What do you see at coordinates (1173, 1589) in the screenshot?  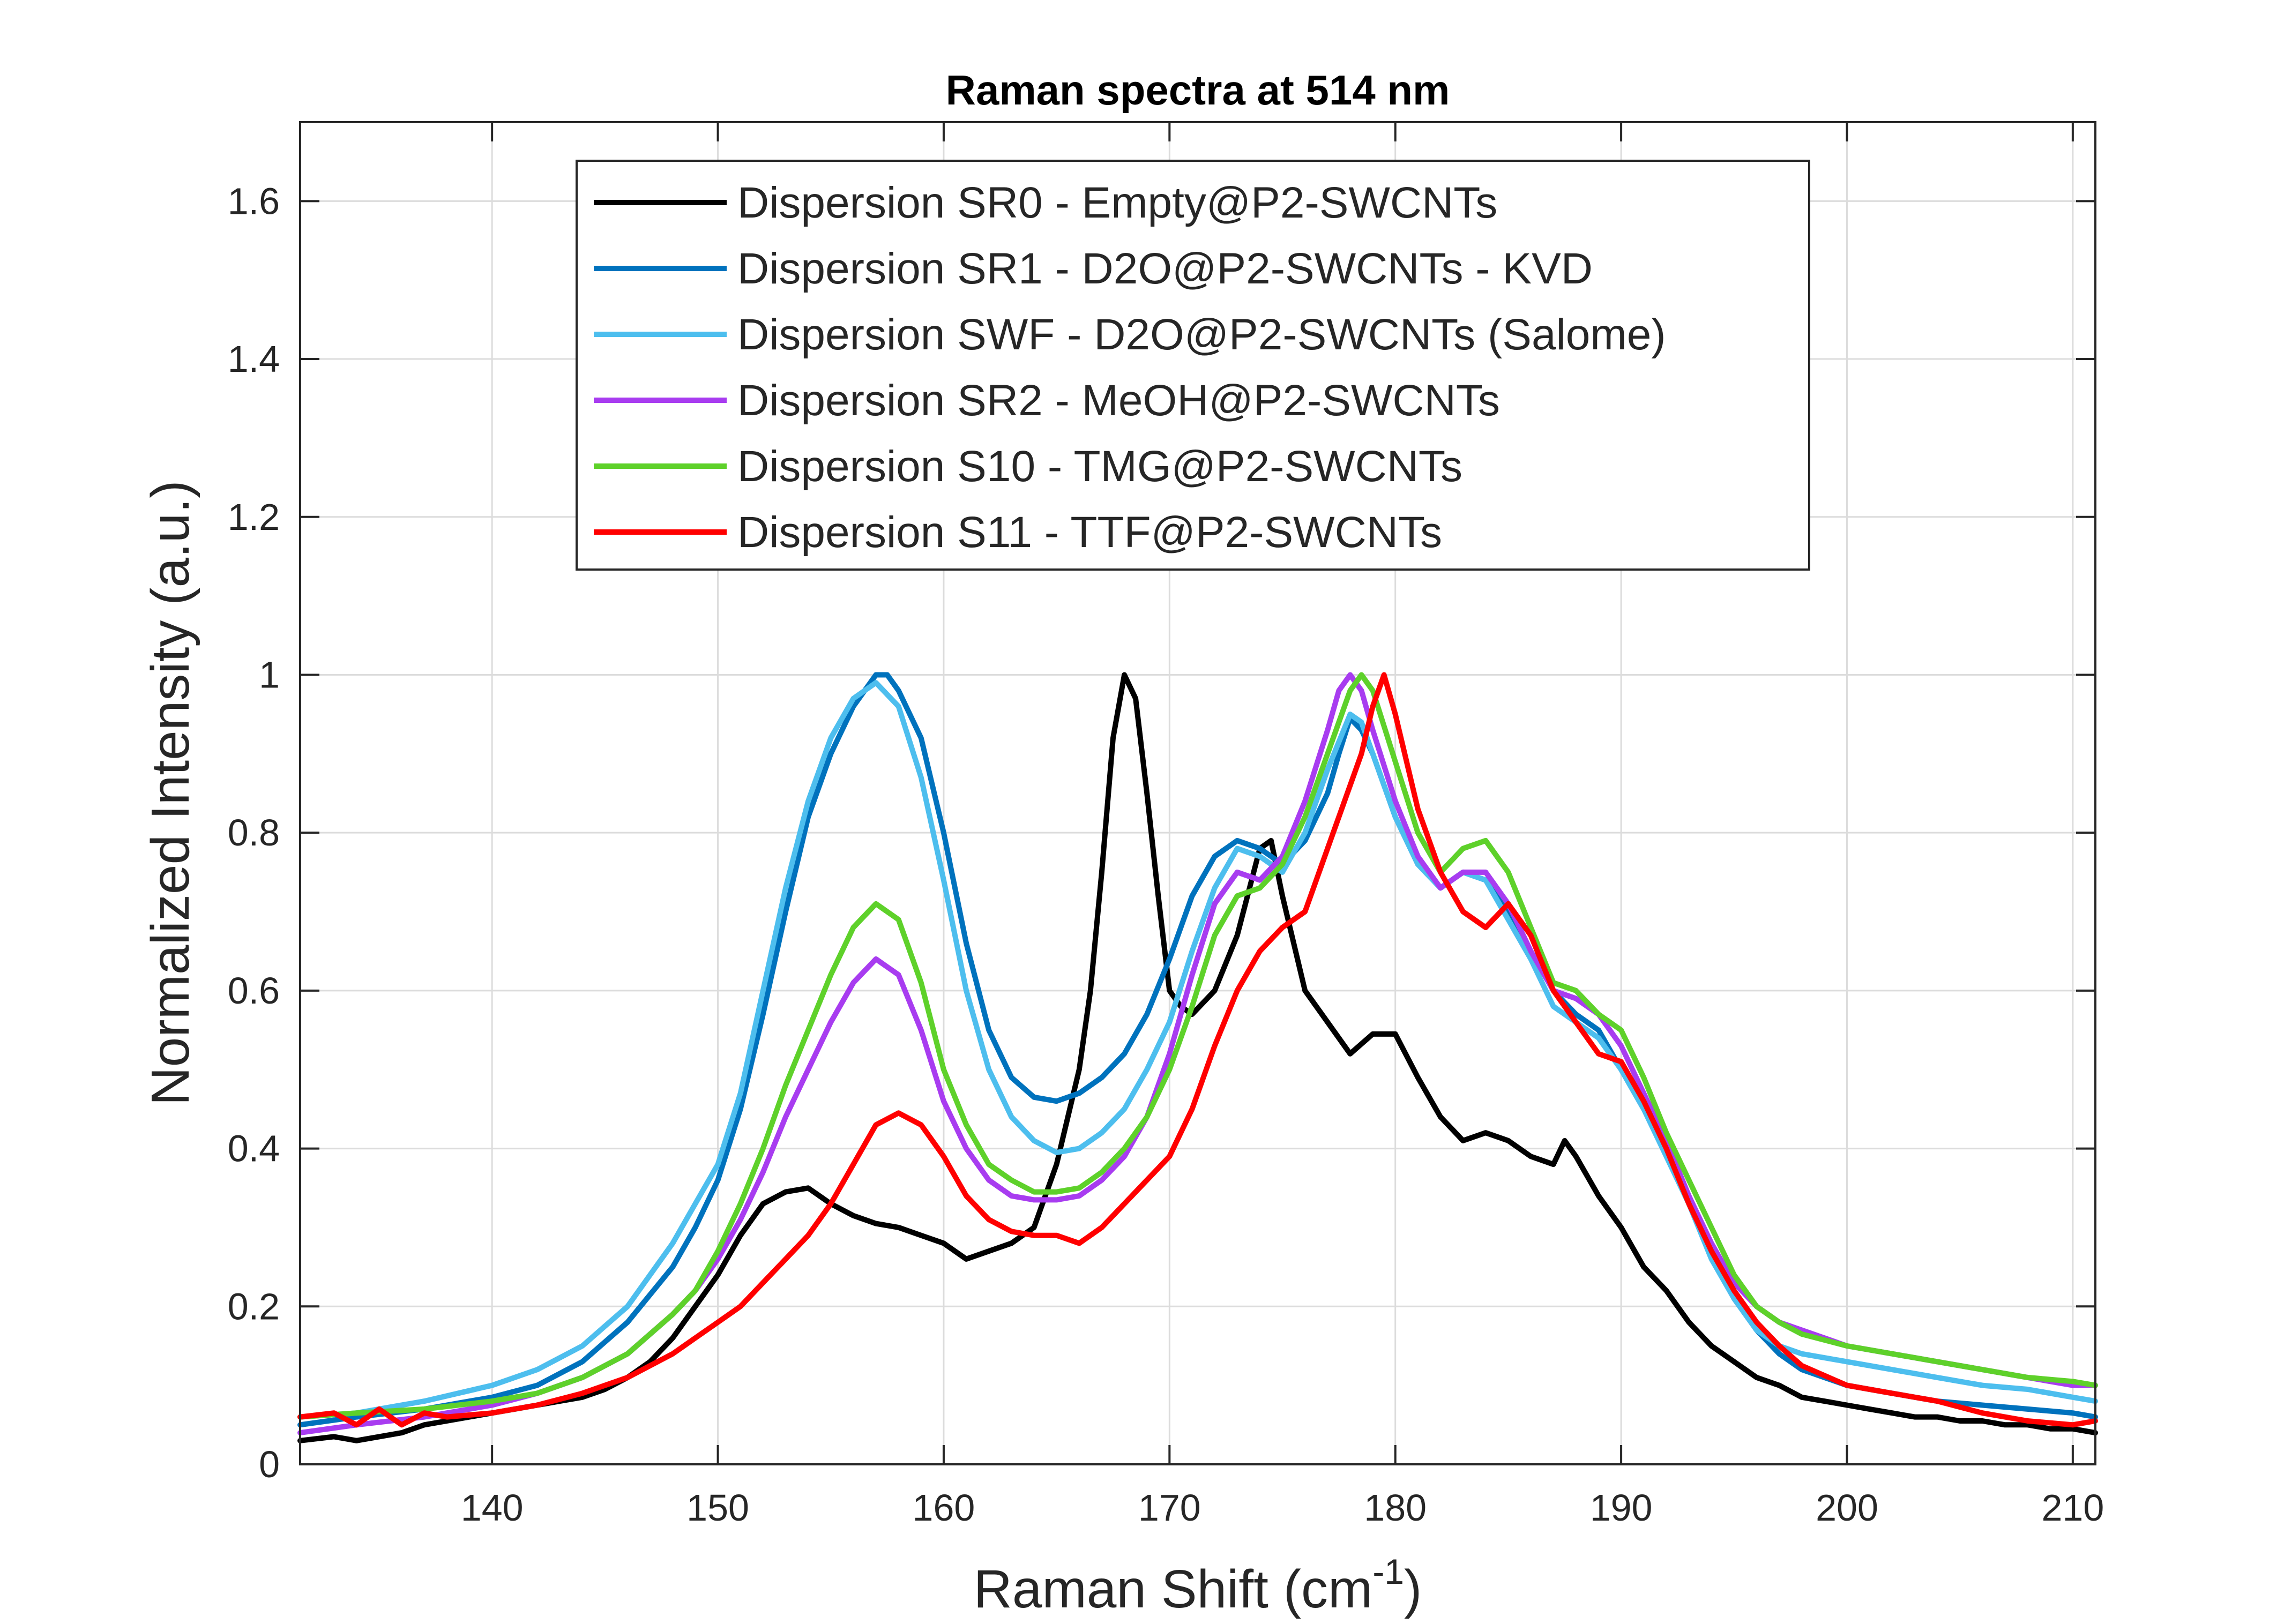 I see `x-axis-label-main: Raman Shift (cm` at bounding box center [1173, 1589].